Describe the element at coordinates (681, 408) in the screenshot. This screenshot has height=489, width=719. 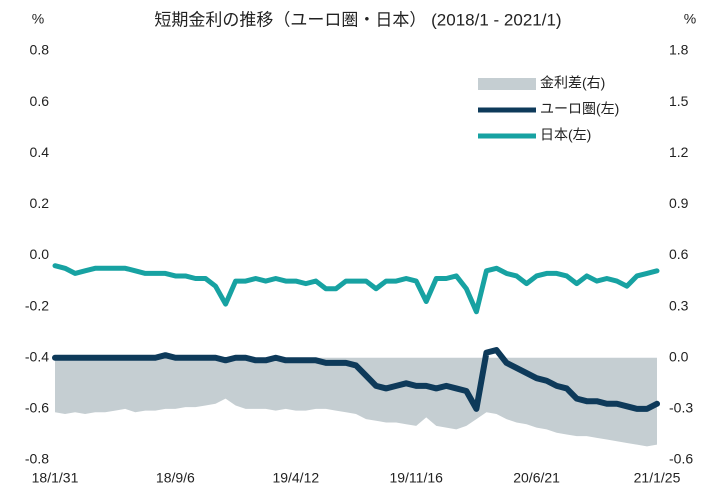
I see `y2-tick-label: -0.3` at that location.